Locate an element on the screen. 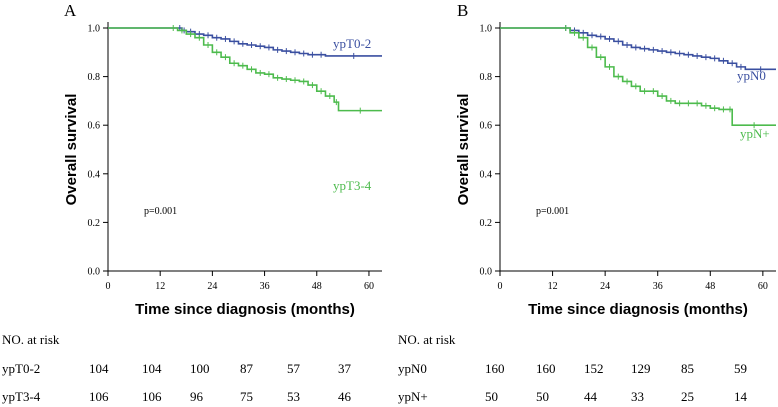 This screenshot has height=407, width=778. at-risk-row-label: ypT0-2 is located at coordinates (21, 368).